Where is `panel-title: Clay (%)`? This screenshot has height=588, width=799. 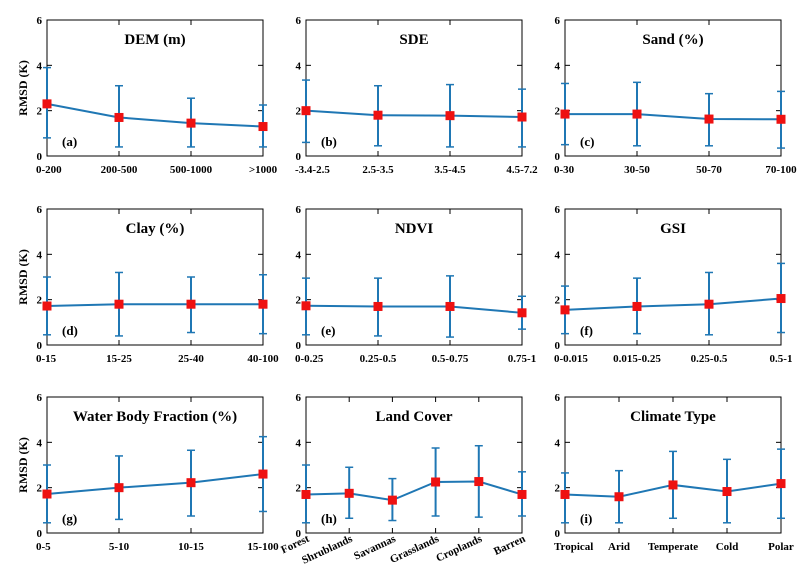
panel-title: Clay (%) is located at coordinates (155, 229).